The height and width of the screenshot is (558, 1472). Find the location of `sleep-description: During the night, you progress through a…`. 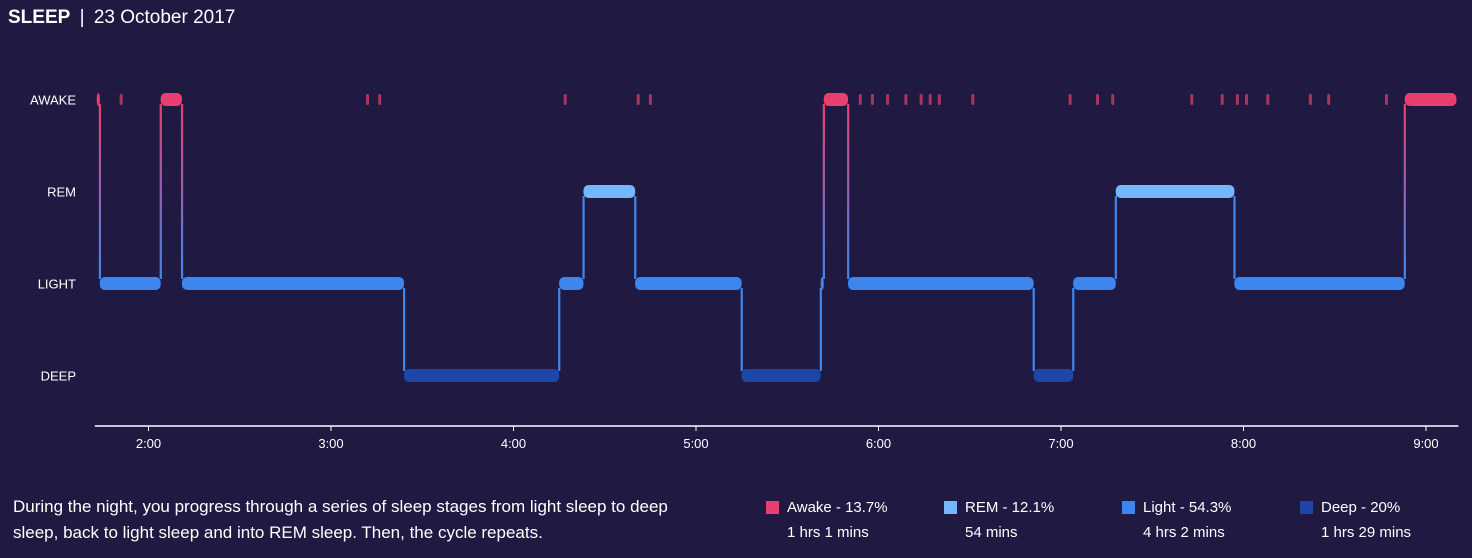

sleep-description: During the night, you progress through a… is located at coordinates (340, 519).